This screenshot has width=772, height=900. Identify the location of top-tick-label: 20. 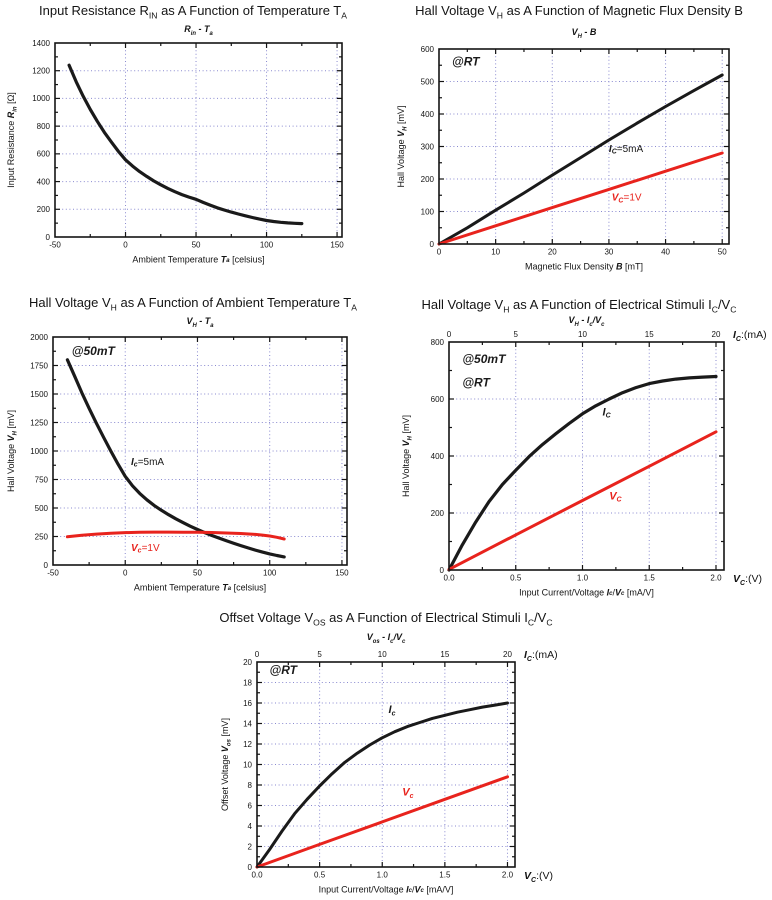
(716, 334).